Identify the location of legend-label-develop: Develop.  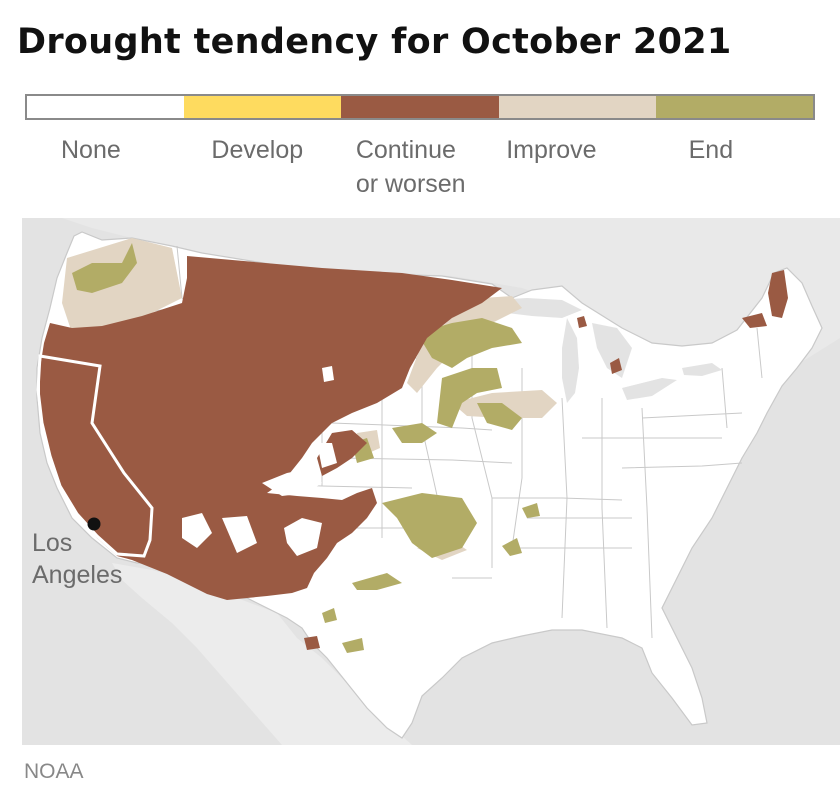
(257, 150).